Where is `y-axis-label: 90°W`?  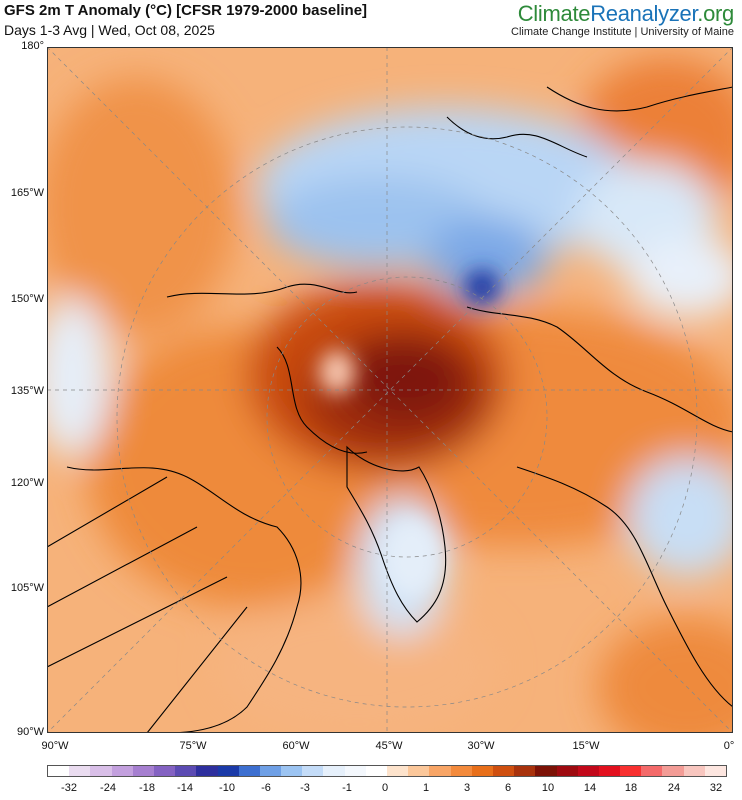
y-axis-label: 90°W is located at coordinates (30, 732).